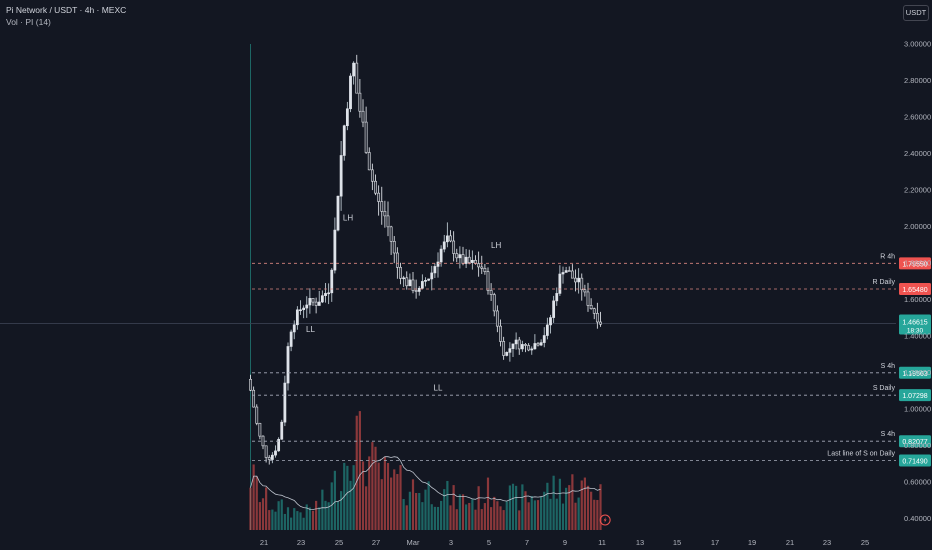 The image size is (932, 550). I want to click on current-price-value: 1.46615, so click(914, 322).